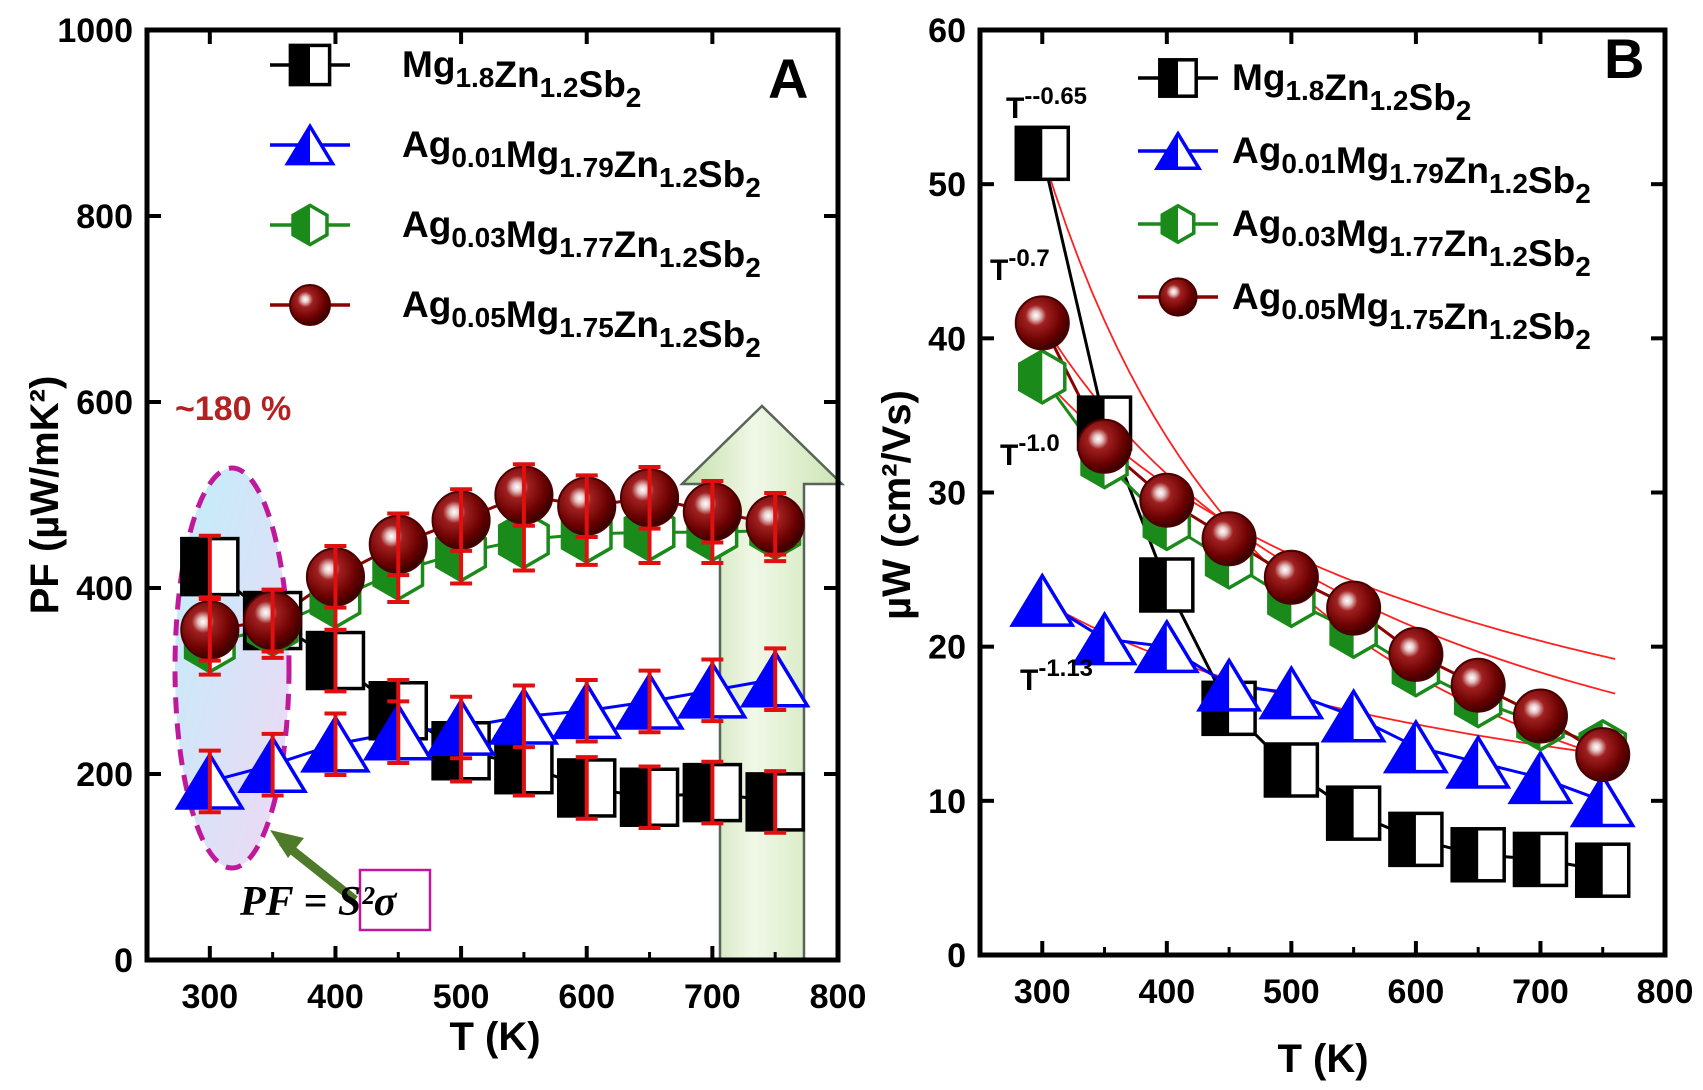  What do you see at coordinates (104, 217) in the screenshot?
I see `y-tick-label-a: 800` at bounding box center [104, 217].